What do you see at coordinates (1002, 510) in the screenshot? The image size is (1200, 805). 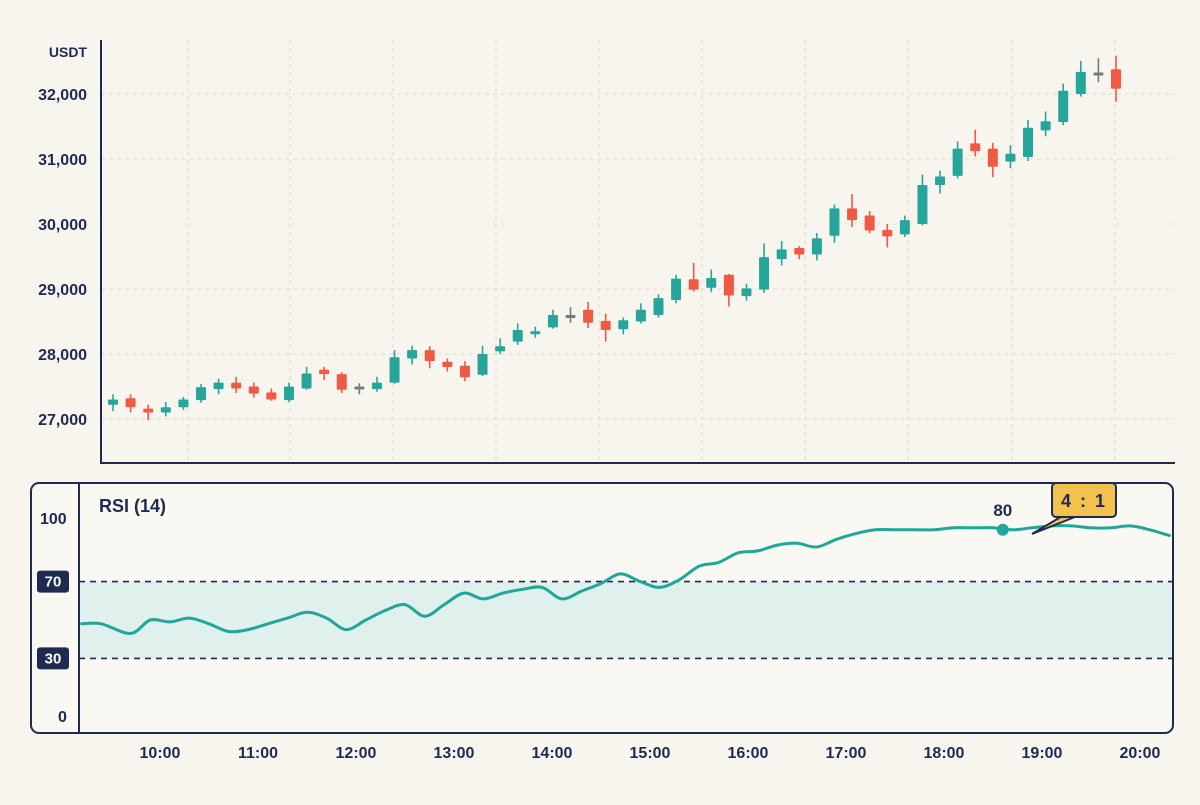 I see `rsi-peak-value-label: 80` at bounding box center [1002, 510].